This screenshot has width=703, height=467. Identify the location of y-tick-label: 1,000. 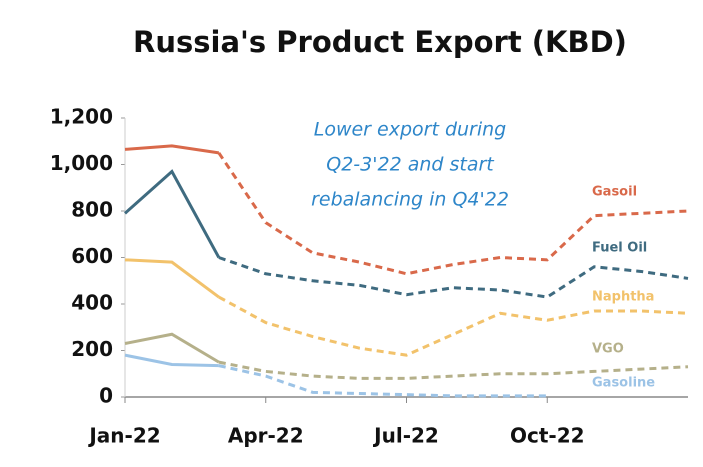
(81, 163).